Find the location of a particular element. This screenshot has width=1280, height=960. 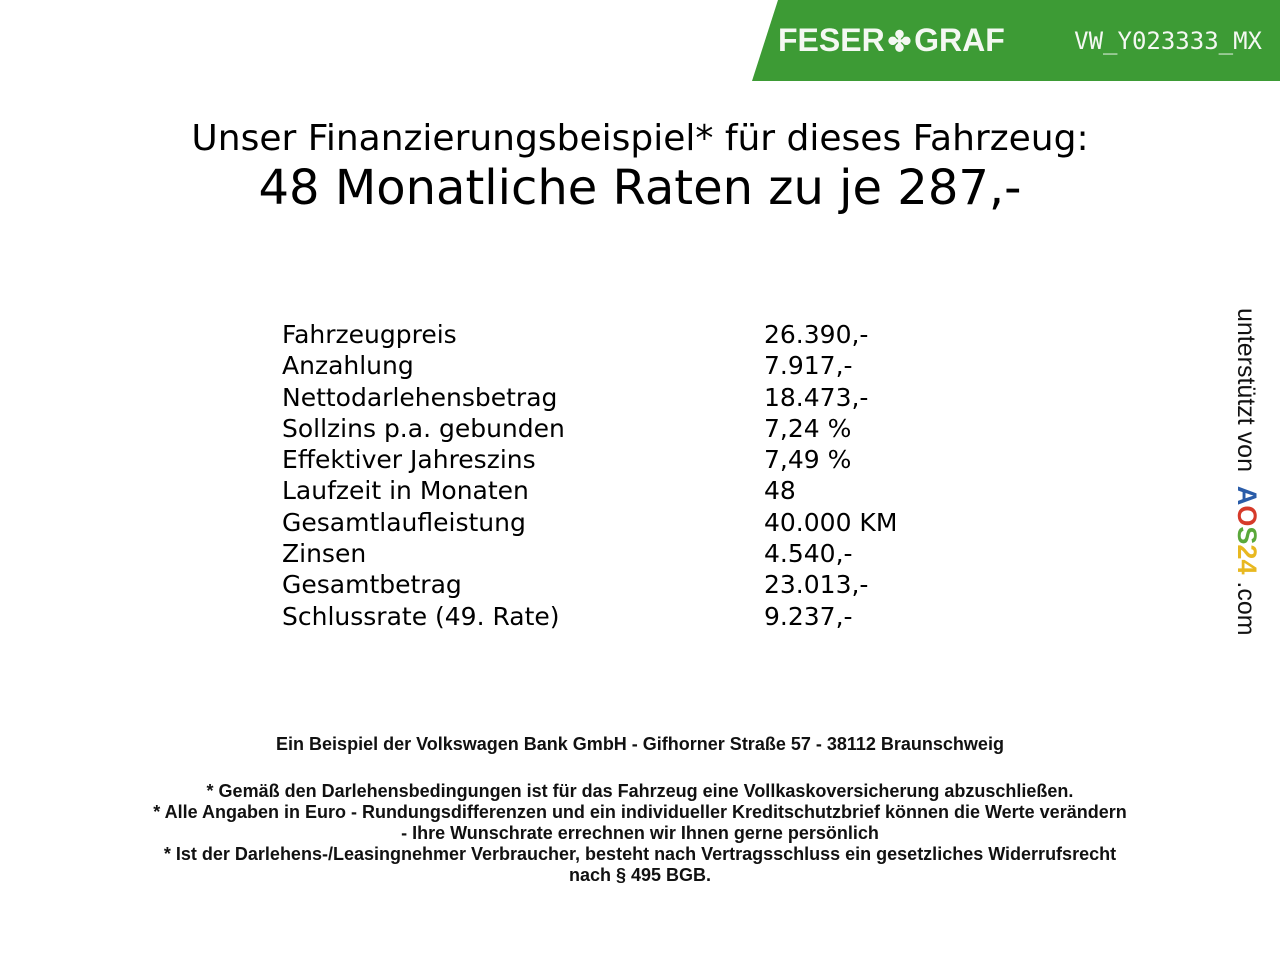

row-value: 48 is located at coordinates (780, 491).